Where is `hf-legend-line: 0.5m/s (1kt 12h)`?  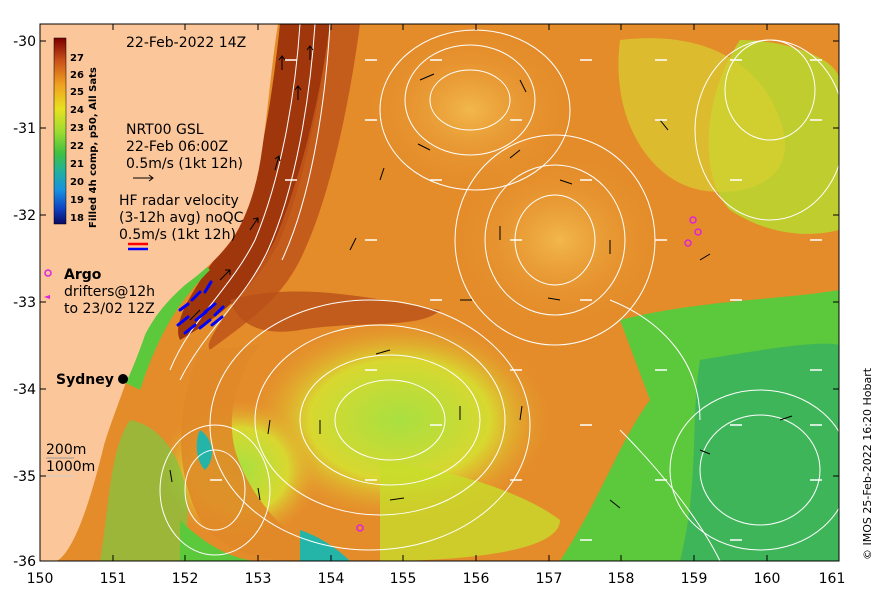
hf-legend-line: 0.5m/s (1kt 12h) is located at coordinates (177, 235).